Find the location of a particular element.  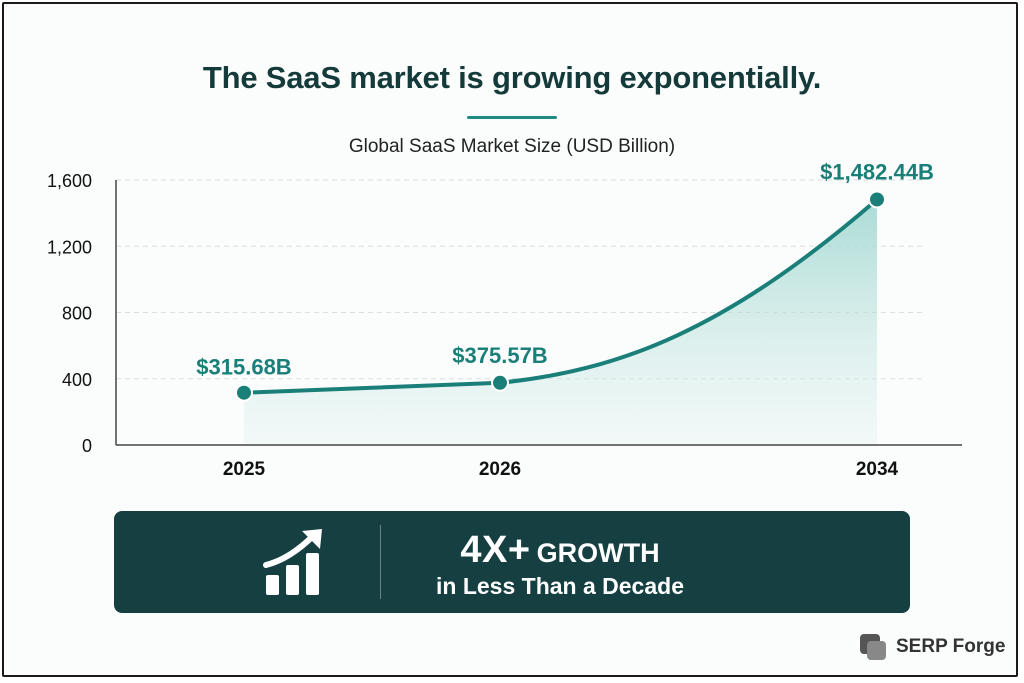

brand-name: SERP Forge is located at coordinates (951, 646).